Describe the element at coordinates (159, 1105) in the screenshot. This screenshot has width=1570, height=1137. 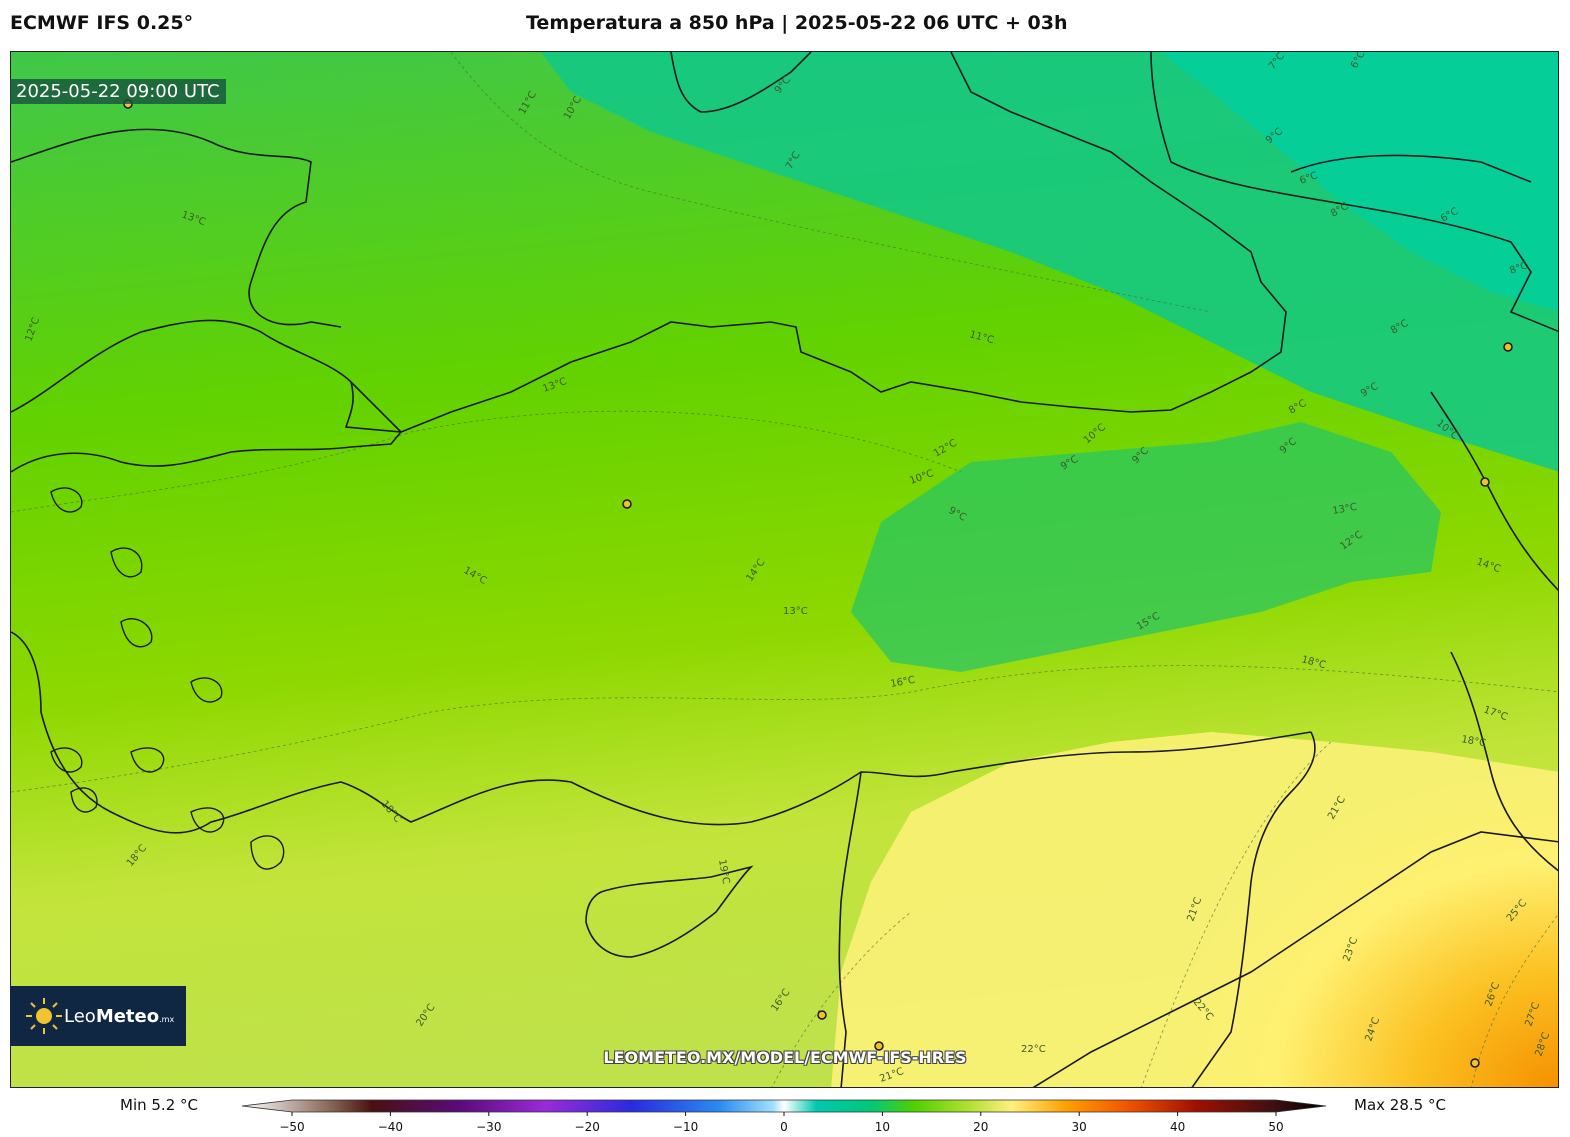
I see `min-value-label: Min 5.2 °C` at that location.